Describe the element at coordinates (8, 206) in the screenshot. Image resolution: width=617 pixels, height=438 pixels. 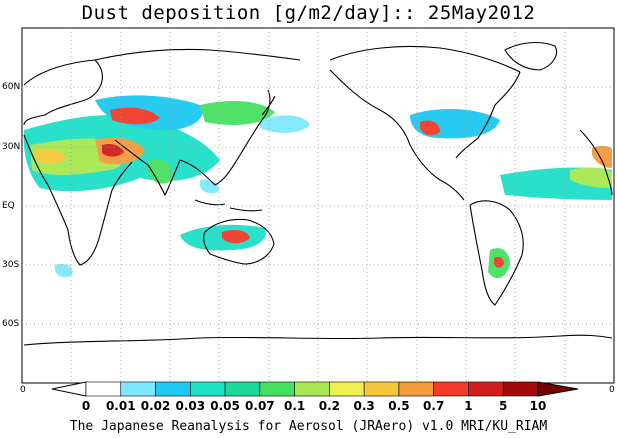
I see `lat-label-eq: EQ` at that location.